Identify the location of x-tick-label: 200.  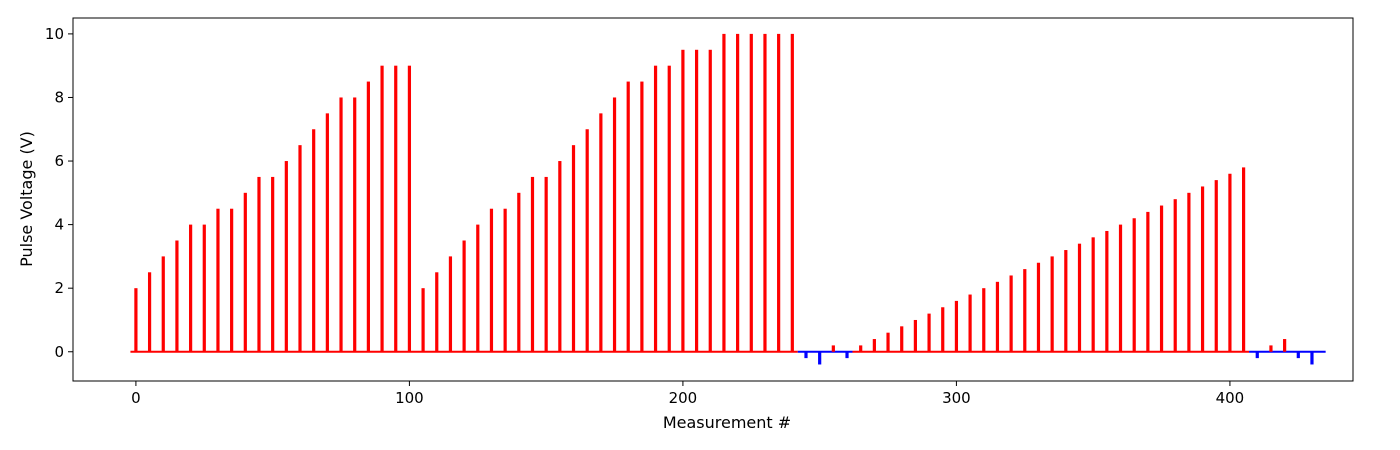
(683, 398).